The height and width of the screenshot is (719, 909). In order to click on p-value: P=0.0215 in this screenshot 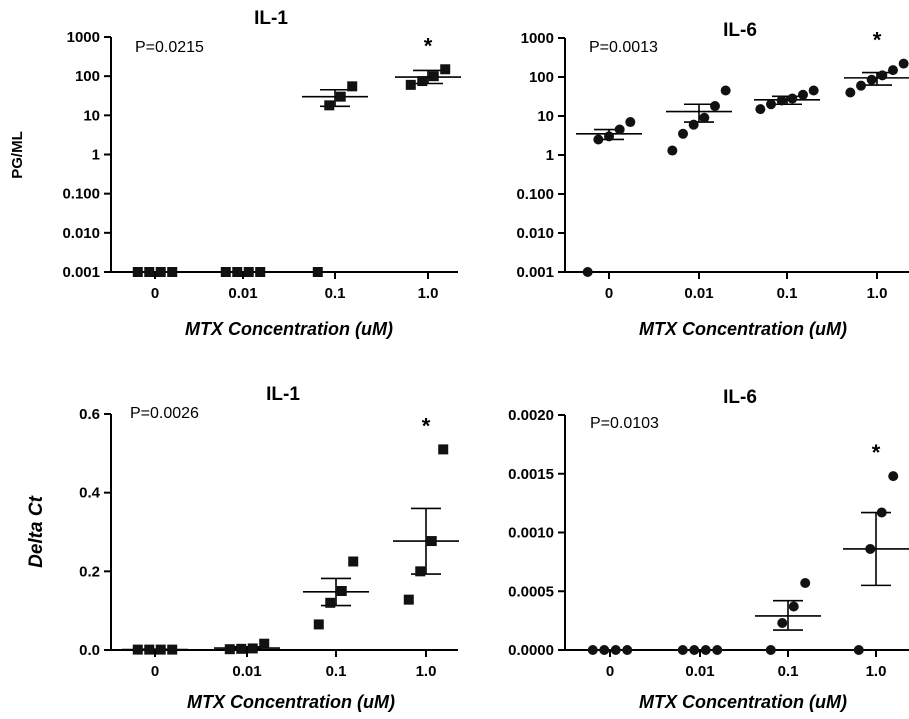, I will do `click(169, 47)`.